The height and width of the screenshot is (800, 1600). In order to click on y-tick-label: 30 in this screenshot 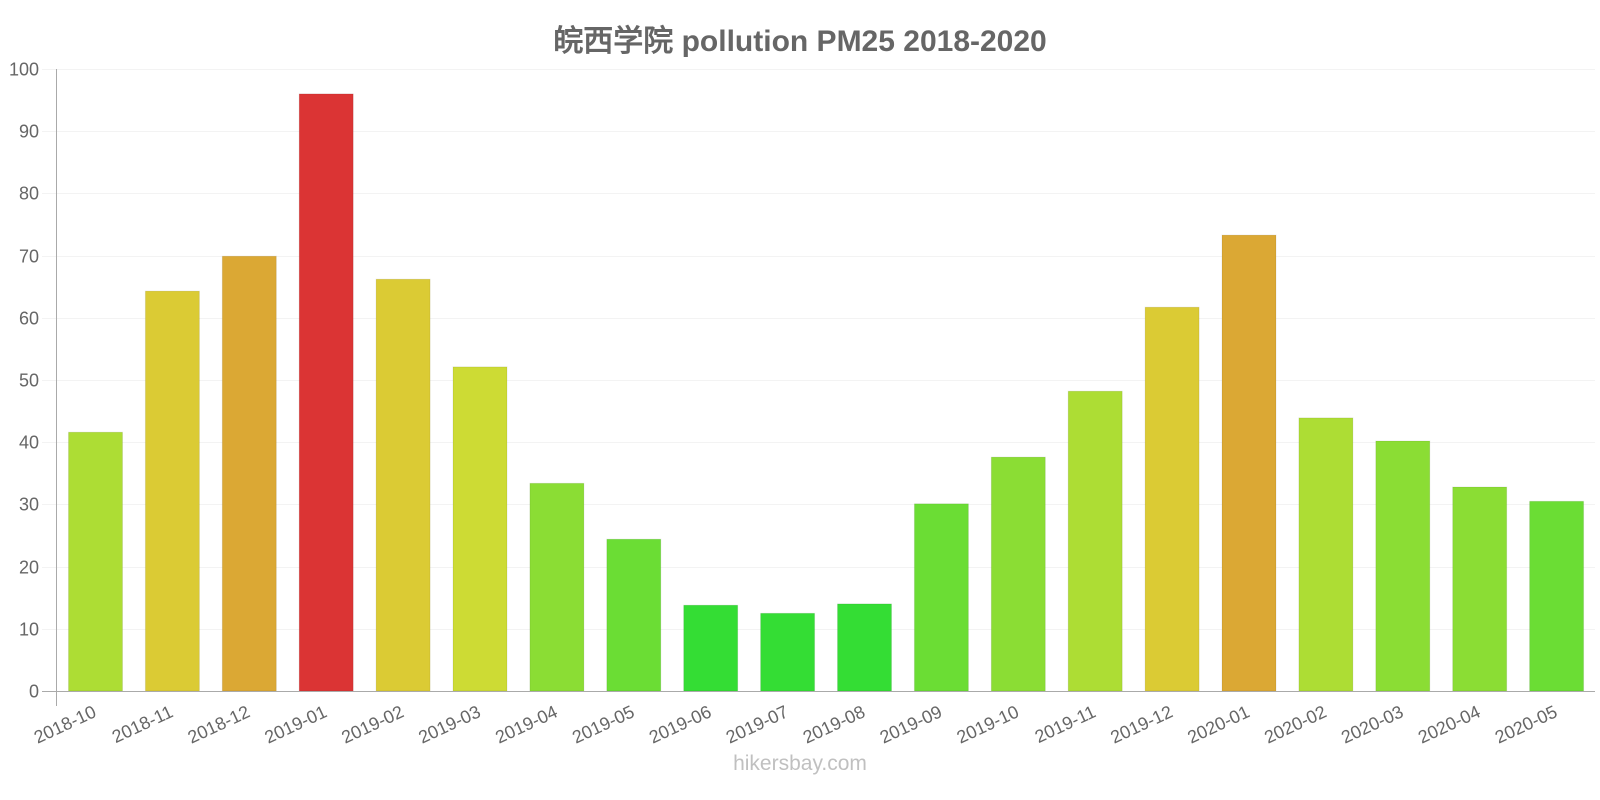, I will do `click(29, 505)`.